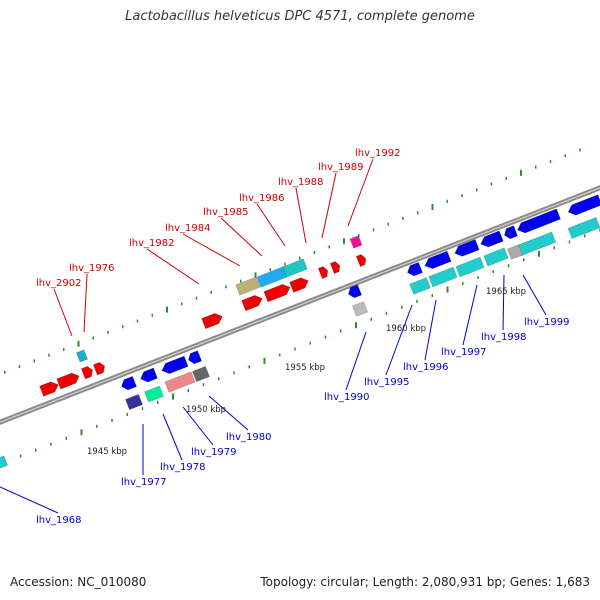 This screenshot has width=600, height=600. Describe the element at coordinates (300, 182) in the screenshot. I see `gene-label: lhv_1988` at that location.